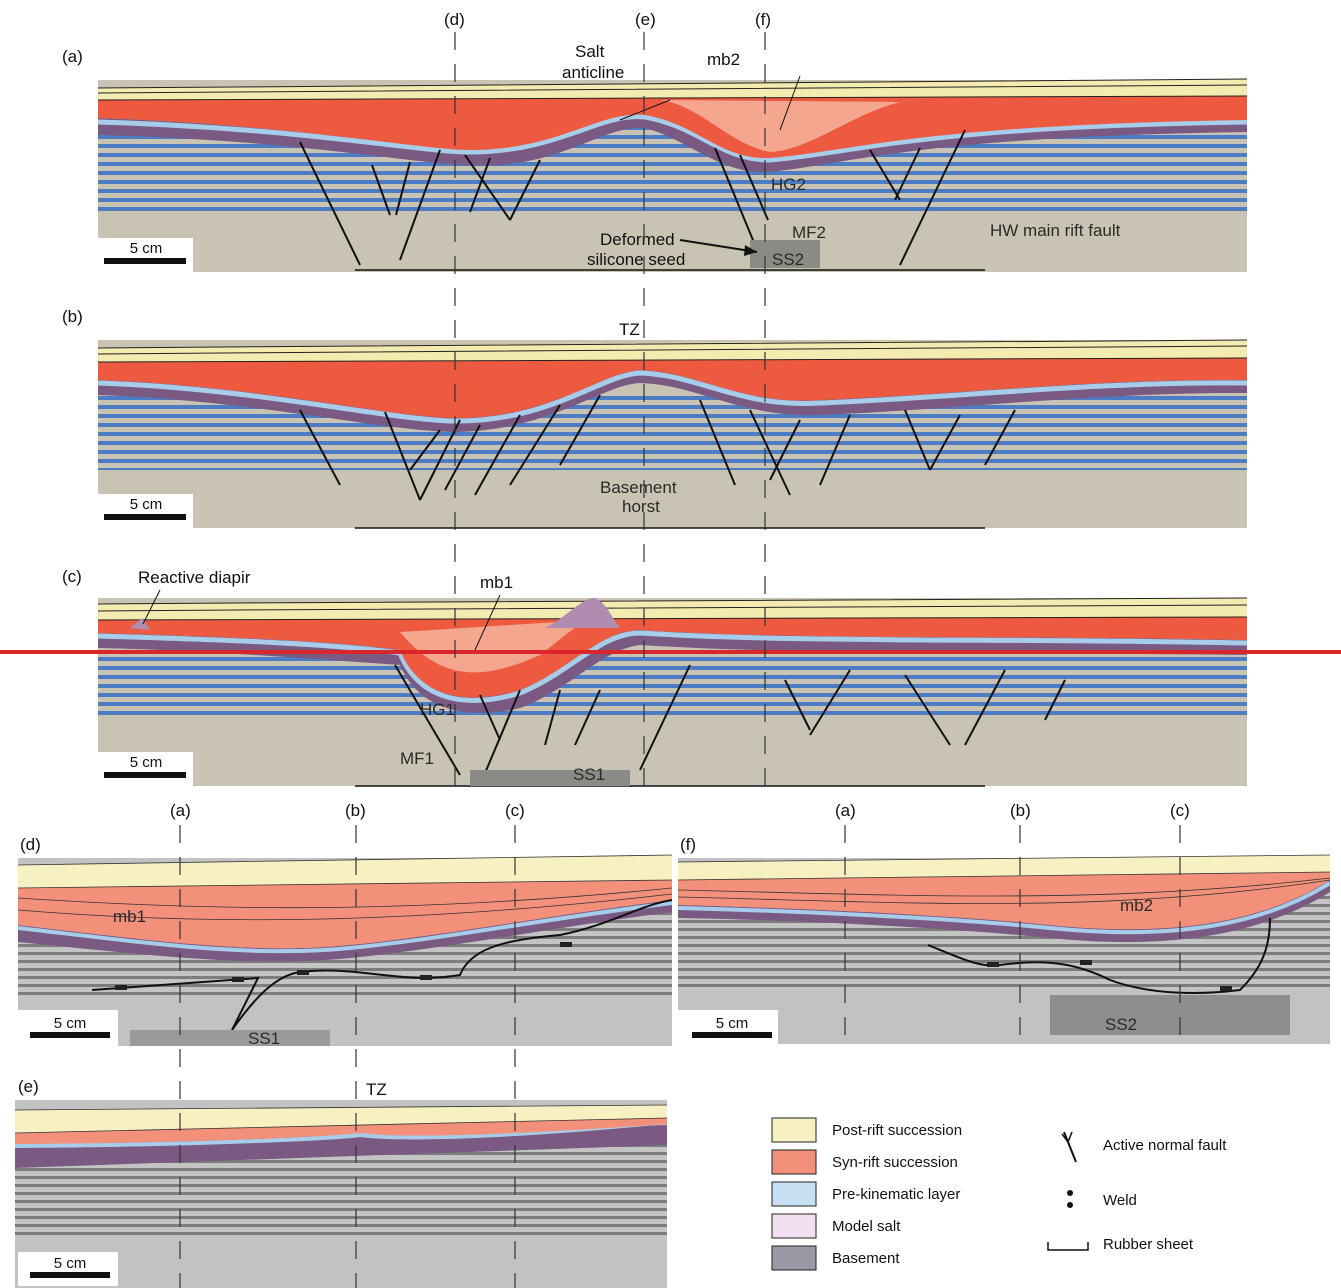 The image size is (1341, 1288). Describe the element at coordinates (845, 810) in the screenshot. I see `guide-a-f: (a)` at that location.